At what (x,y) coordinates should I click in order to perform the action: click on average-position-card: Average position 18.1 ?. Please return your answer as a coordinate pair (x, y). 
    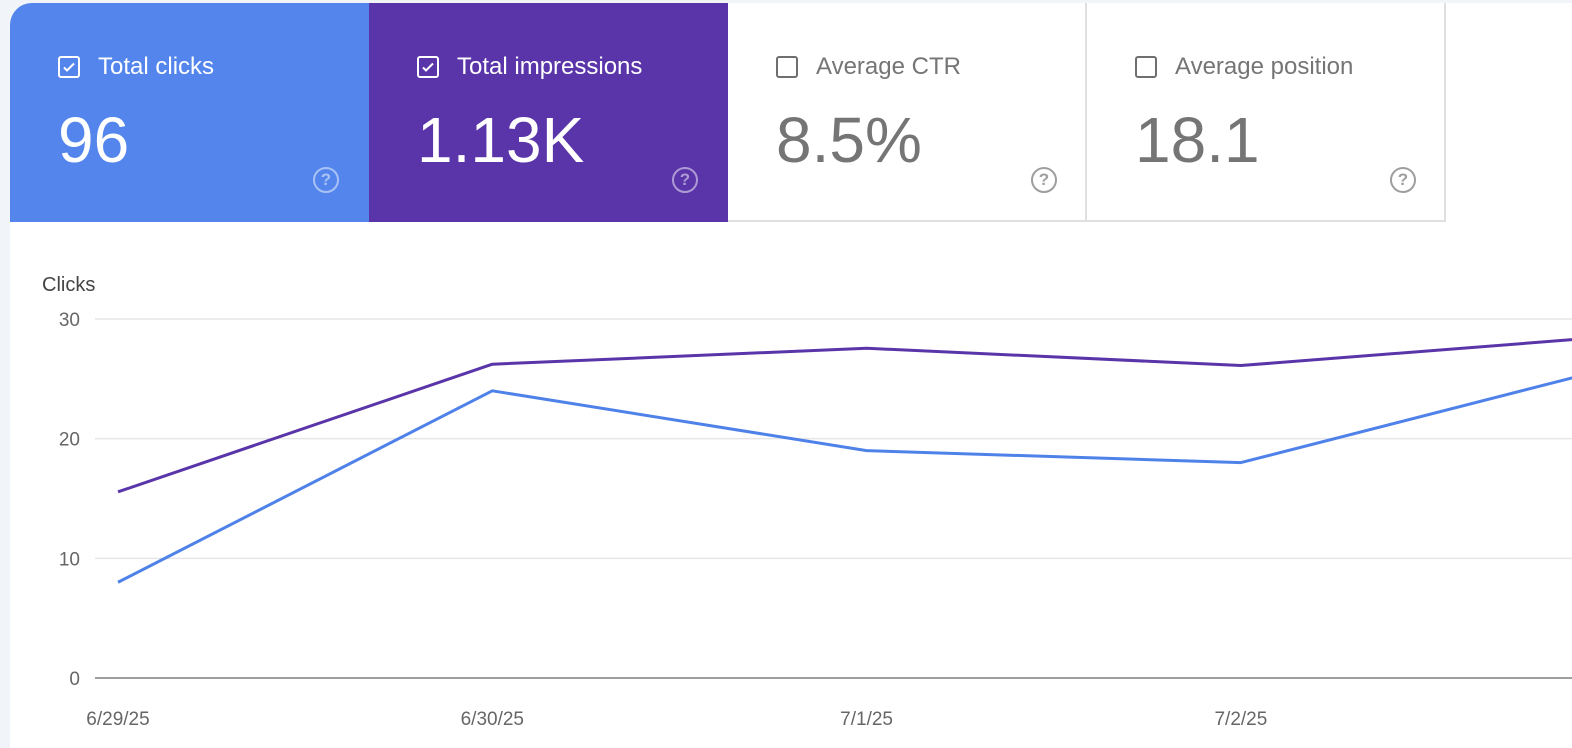
    Looking at the image, I should click on (1266, 112).